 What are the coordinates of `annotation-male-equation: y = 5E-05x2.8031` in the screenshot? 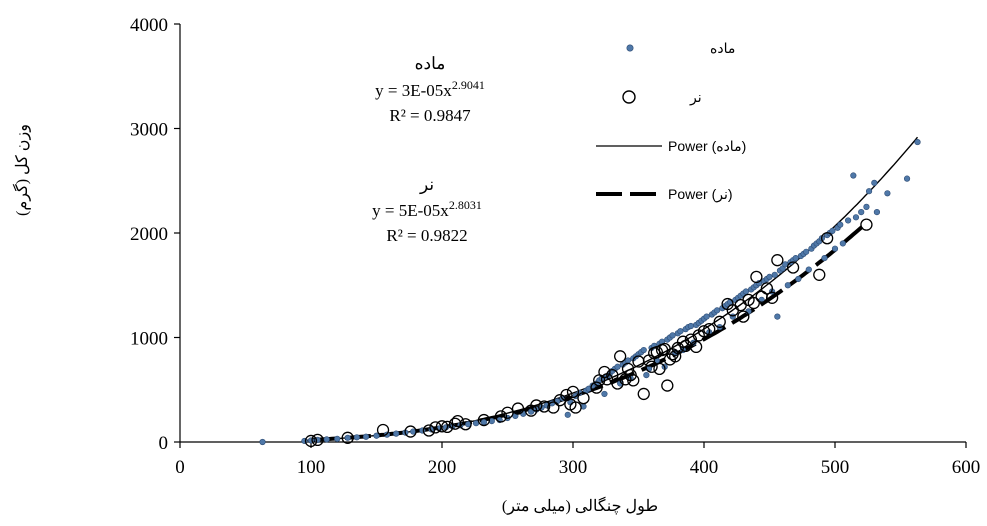 It's located at (427, 209).